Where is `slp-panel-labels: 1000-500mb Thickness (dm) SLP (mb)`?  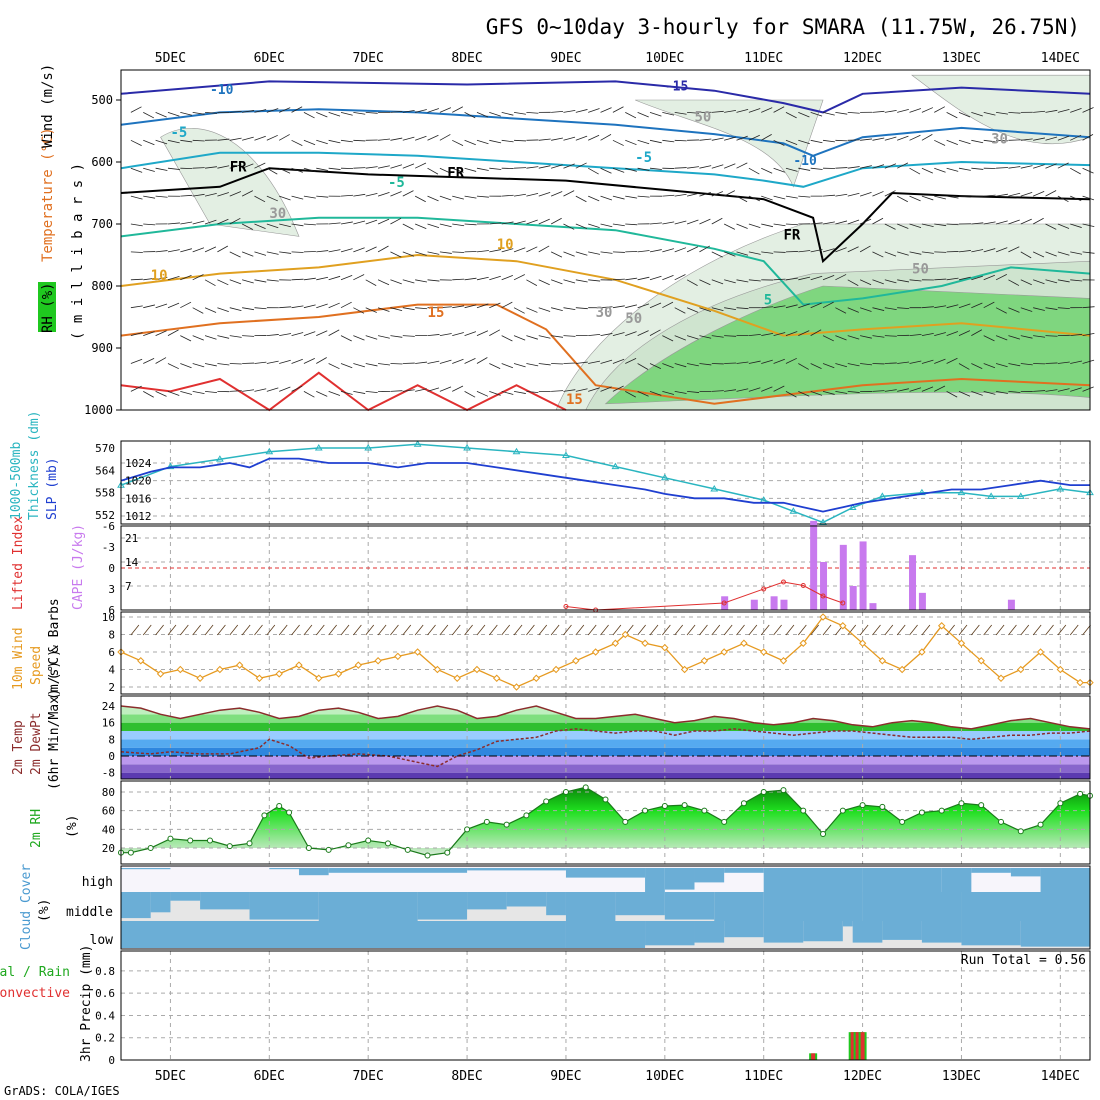 slp-panel-labels: 1000-500mb Thickness (dm) SLP (mb) is located at coordinates (34, 465).